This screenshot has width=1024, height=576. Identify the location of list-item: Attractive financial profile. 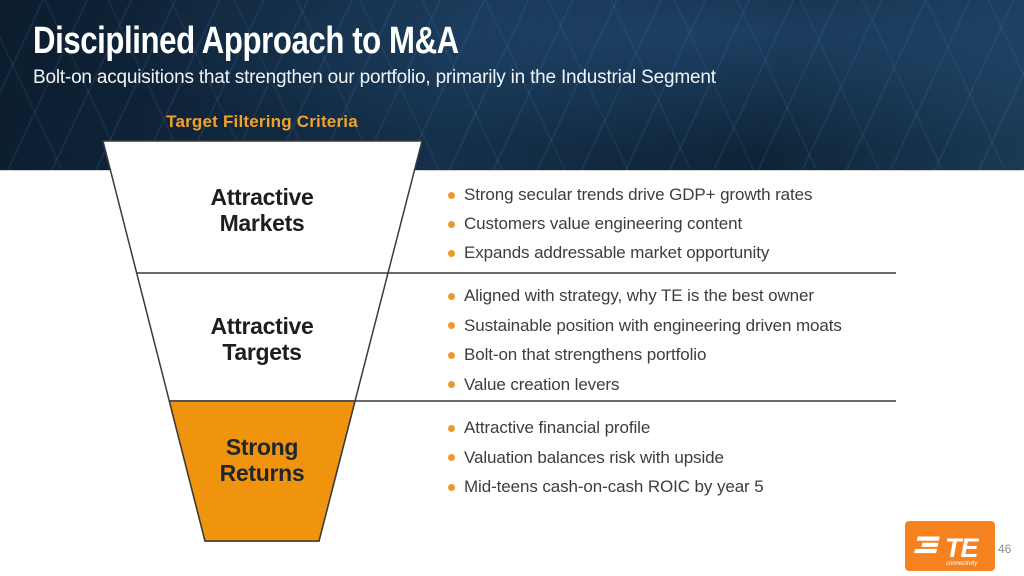
(683, 428).